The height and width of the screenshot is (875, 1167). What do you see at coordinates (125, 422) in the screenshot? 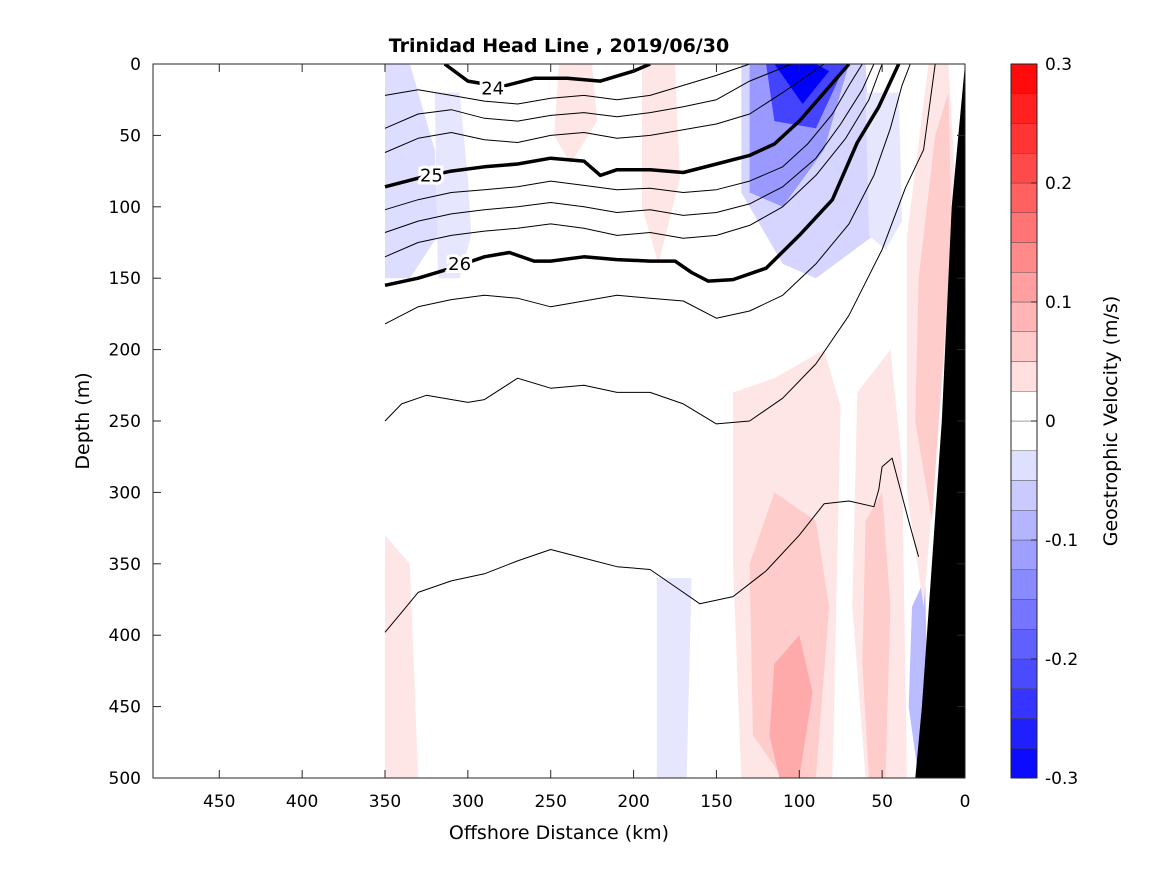
I see `y-tick-label: 250` at bounding box center [125, 422].